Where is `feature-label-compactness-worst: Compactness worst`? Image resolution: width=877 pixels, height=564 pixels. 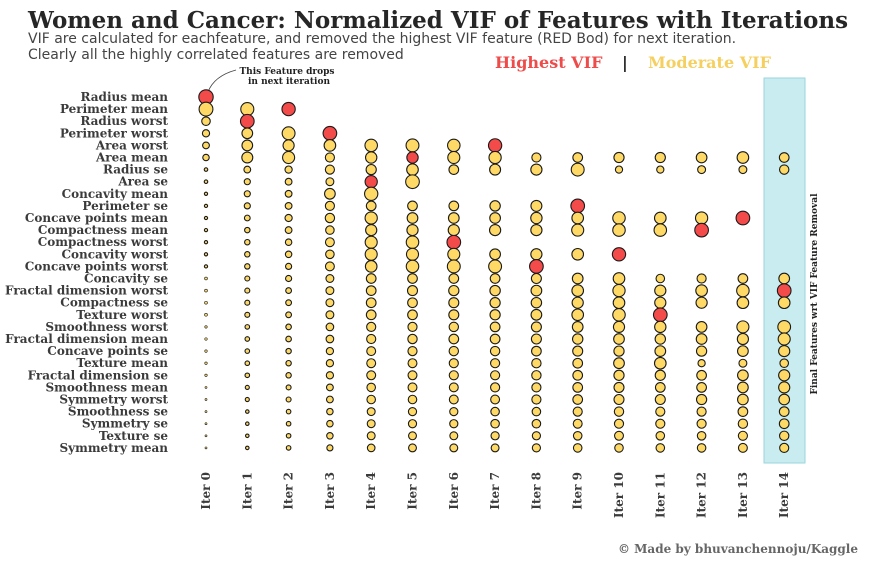 feature-label-compactness-worst: Compactness worst is located at coordinates (103, 242).